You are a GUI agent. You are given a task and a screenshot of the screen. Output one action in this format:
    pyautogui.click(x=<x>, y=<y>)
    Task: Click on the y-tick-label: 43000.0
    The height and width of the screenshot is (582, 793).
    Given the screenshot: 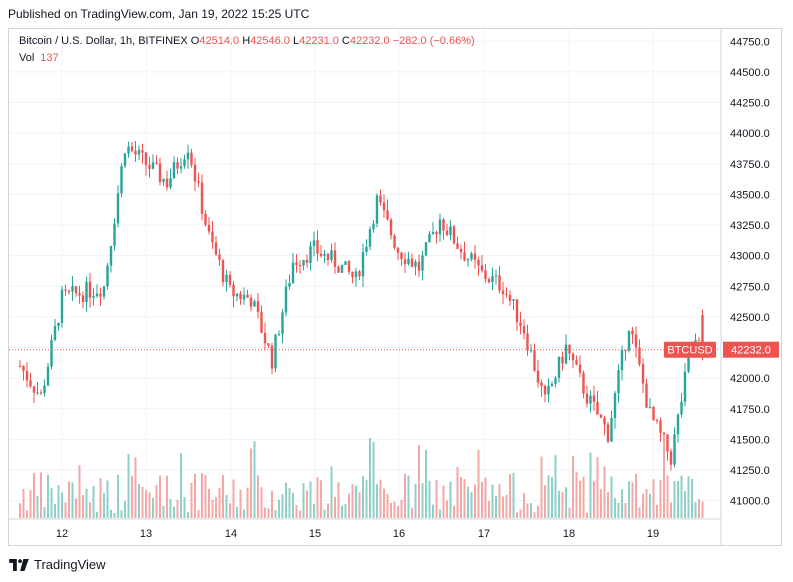 What is the action you would take?
    pyautogui.click(x=750, y=257)
    